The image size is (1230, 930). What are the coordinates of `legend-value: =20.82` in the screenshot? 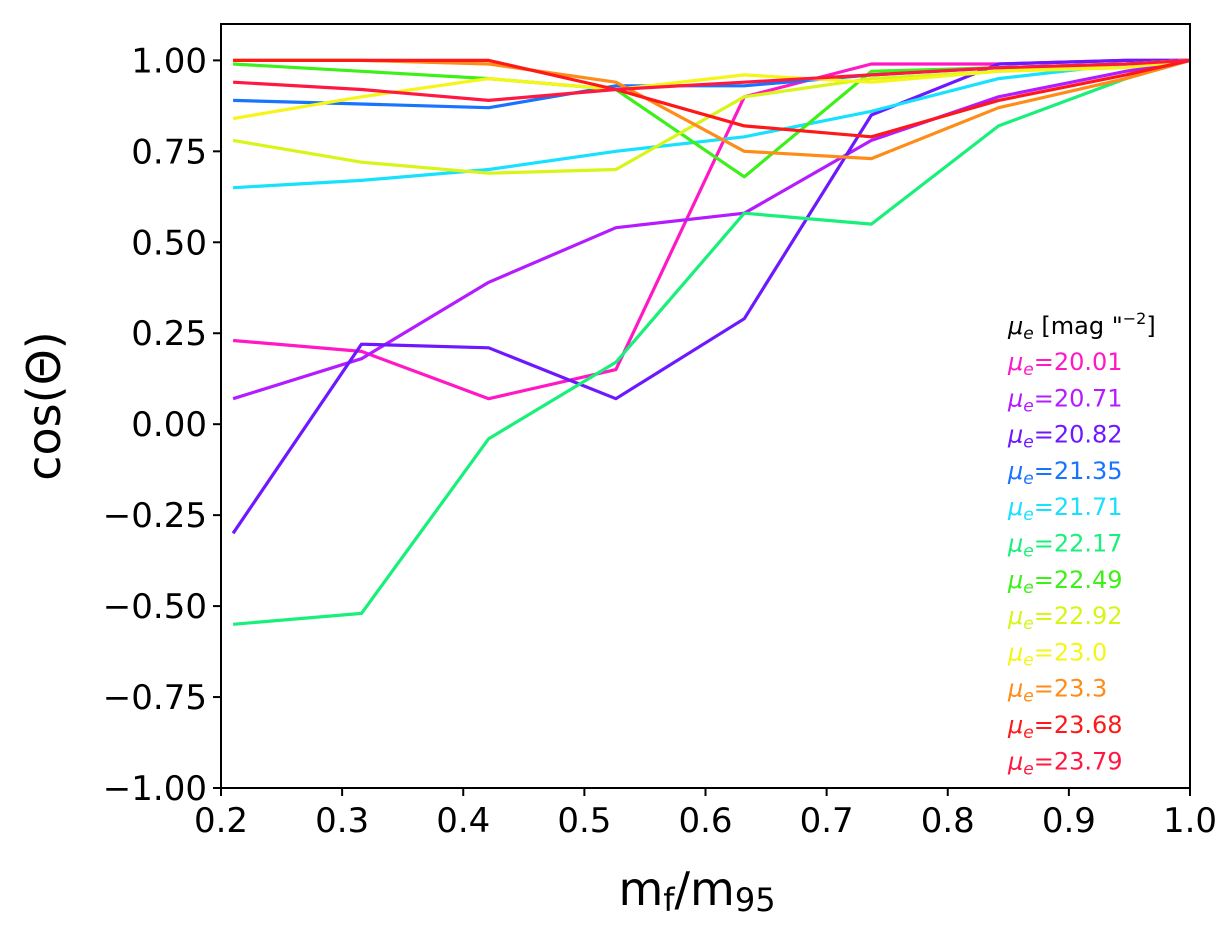 It's located at (1078, 435).